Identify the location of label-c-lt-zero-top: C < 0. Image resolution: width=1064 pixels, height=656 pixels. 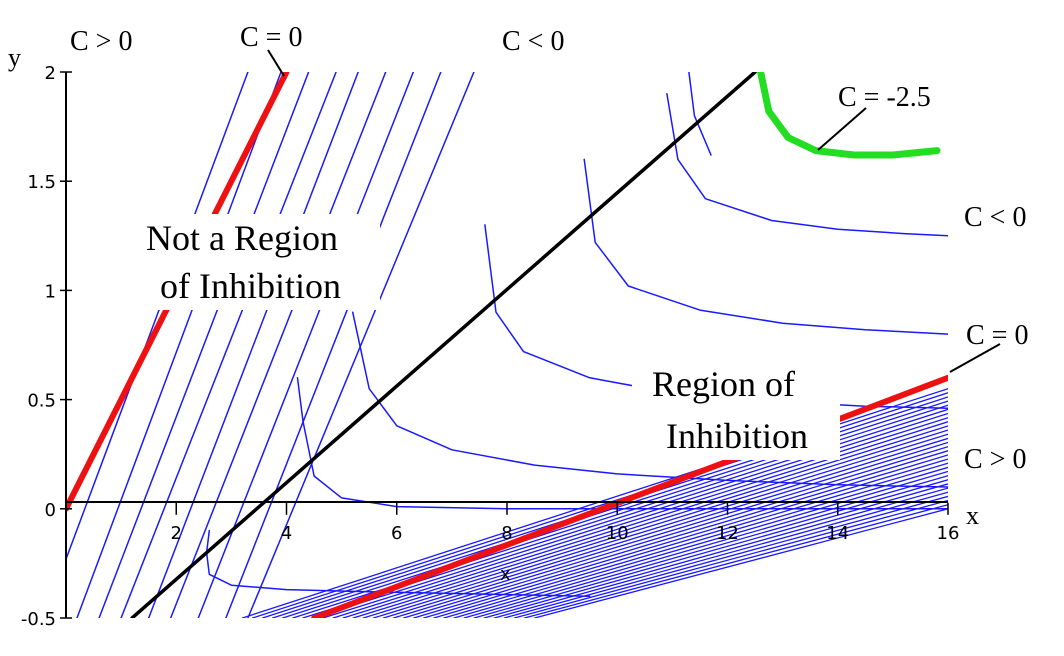
(533, 41).